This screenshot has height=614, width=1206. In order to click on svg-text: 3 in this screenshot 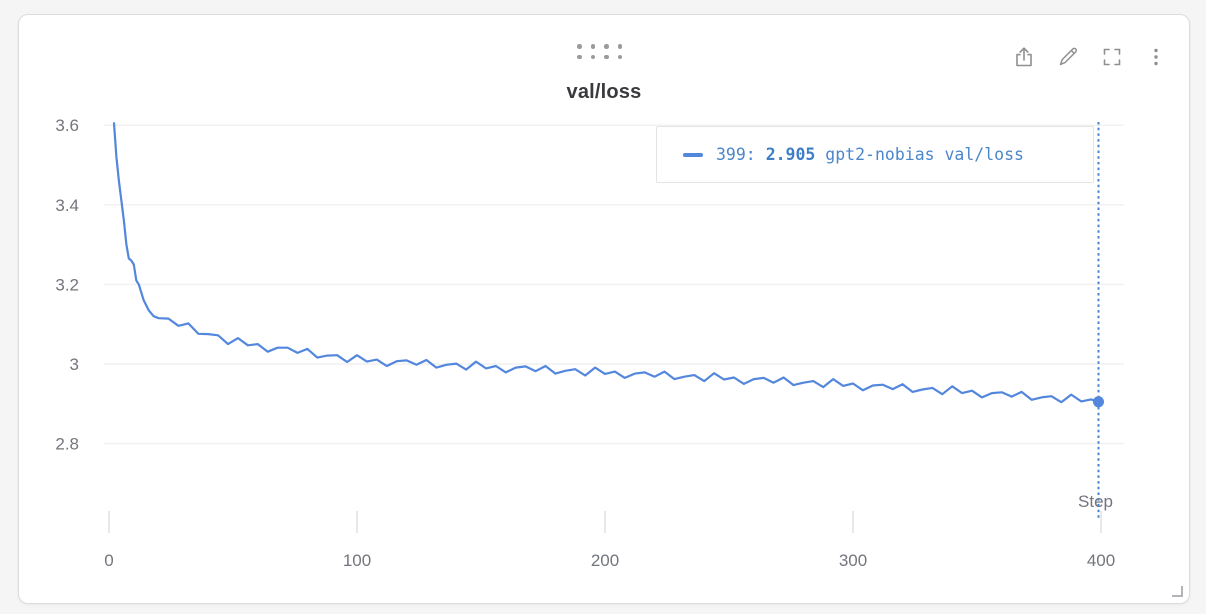, I will do `click(74, 364)`.